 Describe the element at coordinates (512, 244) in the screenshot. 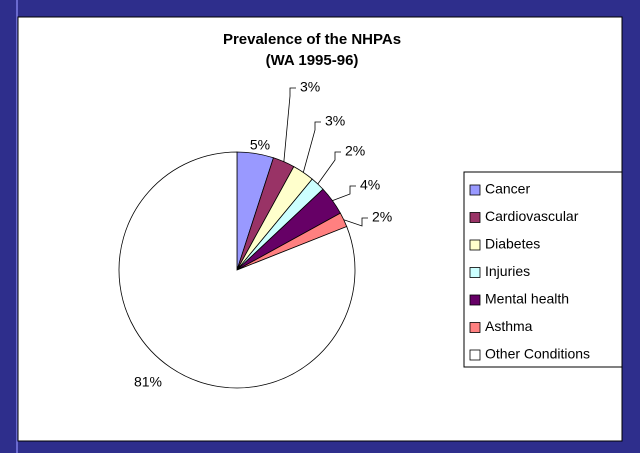

I see `legend-label: Diabetes` at that location.